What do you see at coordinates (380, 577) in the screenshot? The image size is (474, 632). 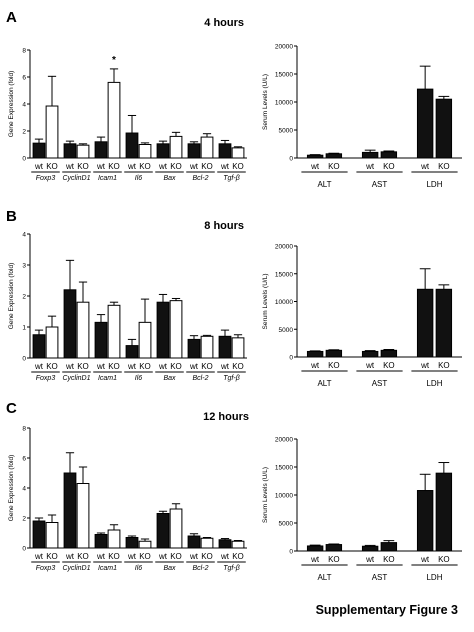 I see `chart6-group-label: AST` at bounding box center [380, 577].